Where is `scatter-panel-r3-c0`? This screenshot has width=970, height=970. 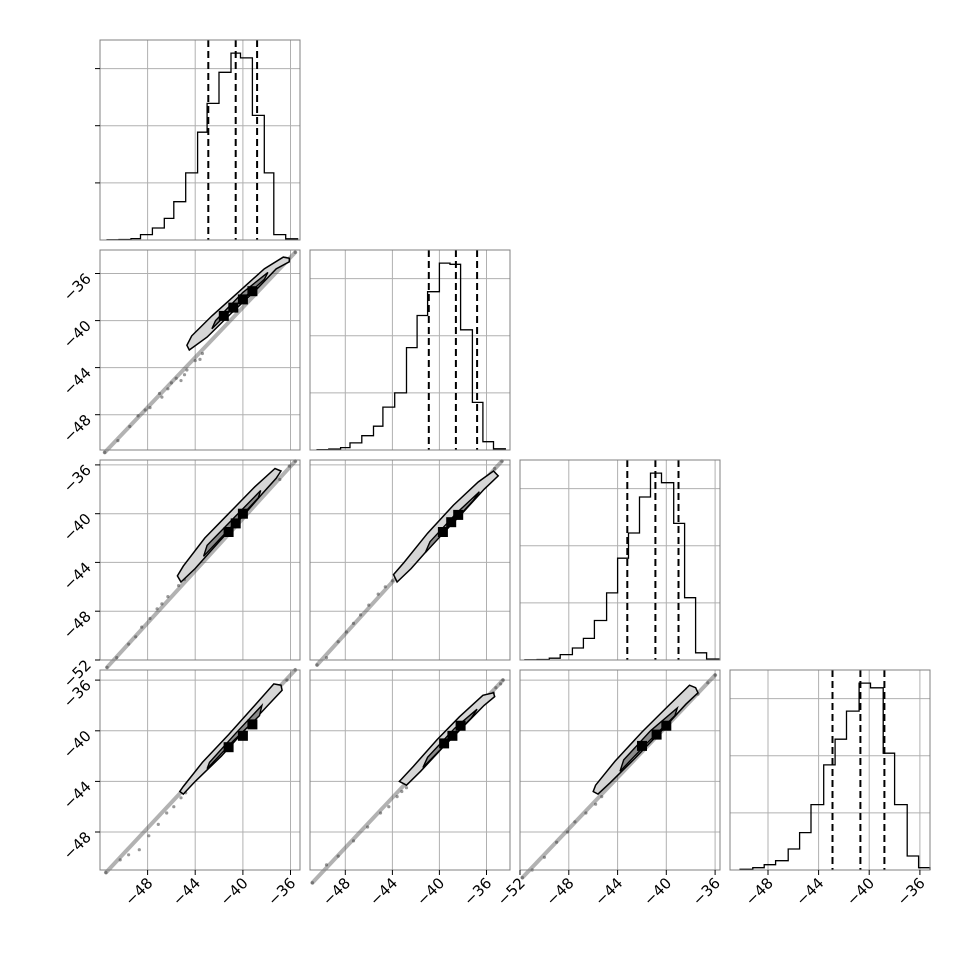 scatter-panel-r3-c0 is located at coordinates (200, 771).